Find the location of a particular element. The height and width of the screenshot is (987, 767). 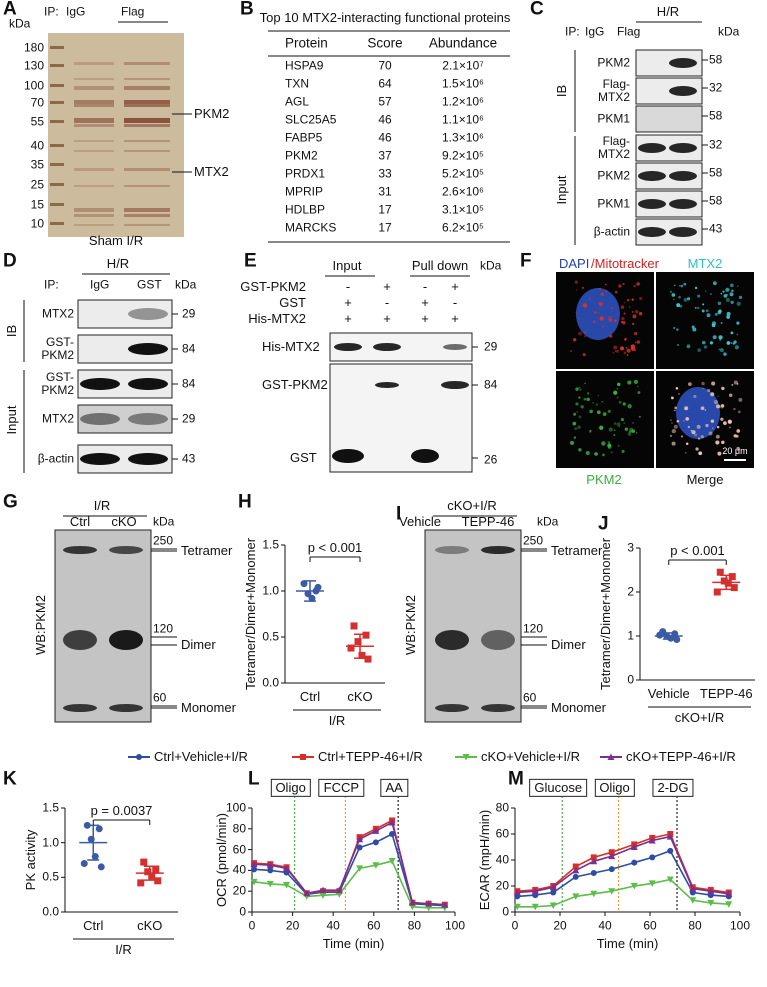

series-line is located at coordinates (623, 893).